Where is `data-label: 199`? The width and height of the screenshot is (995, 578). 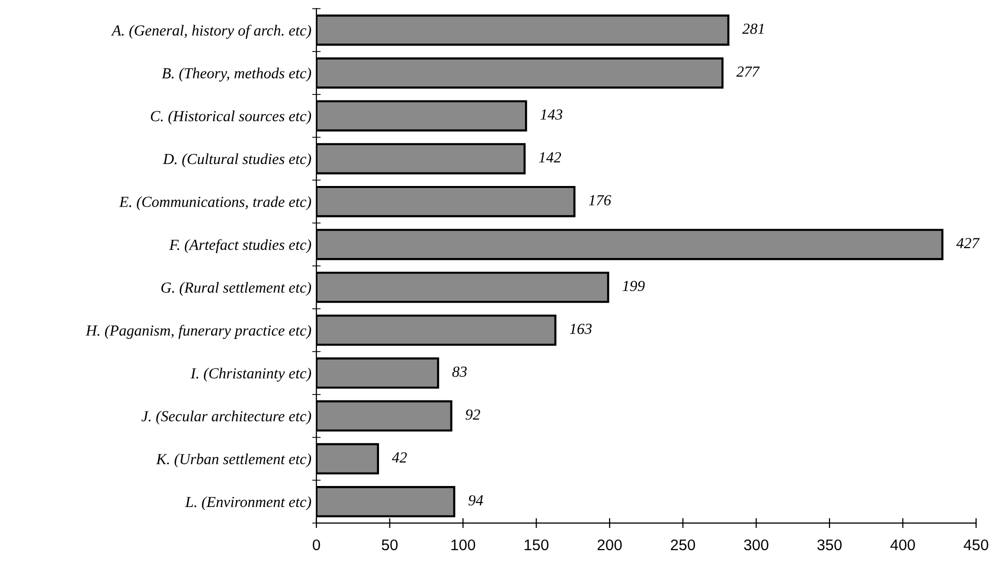 data-label: 199 is located at coordinates (633, 286).